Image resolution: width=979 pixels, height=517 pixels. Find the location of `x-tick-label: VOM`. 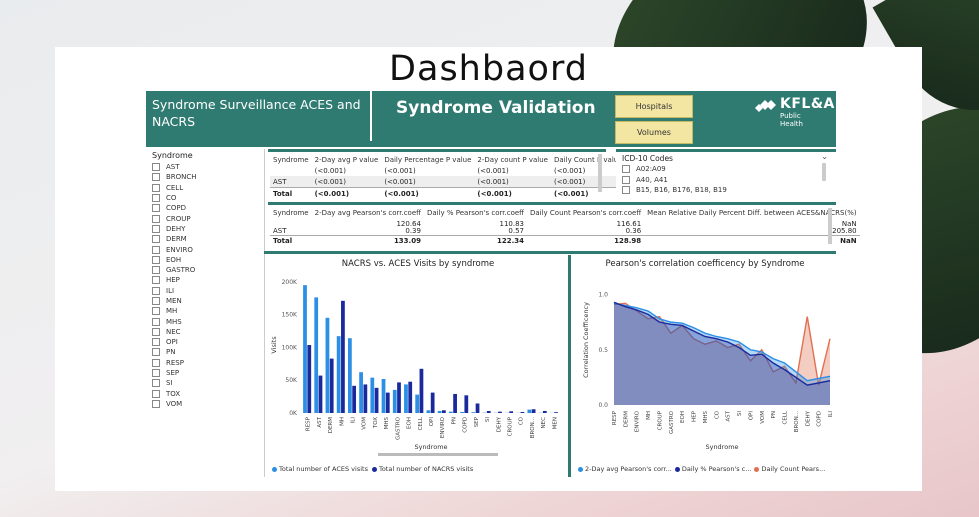

x-tick-label: VOM is located at coordinates (365, 423).